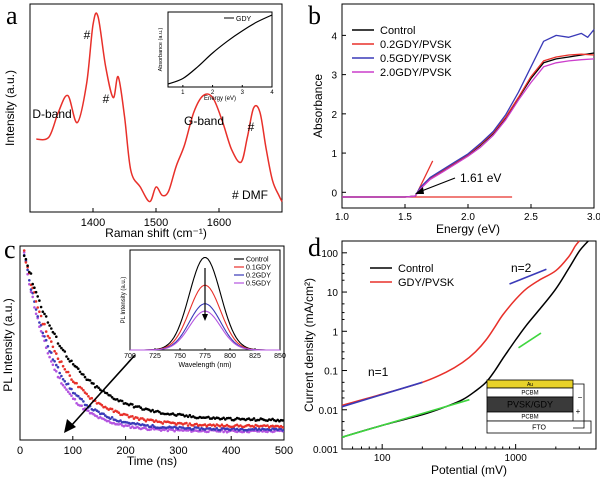 The height and width of the screenshot is (481, 600). I want to click on panel-c-x-axis-label: Time (ns), so click(152, 461).